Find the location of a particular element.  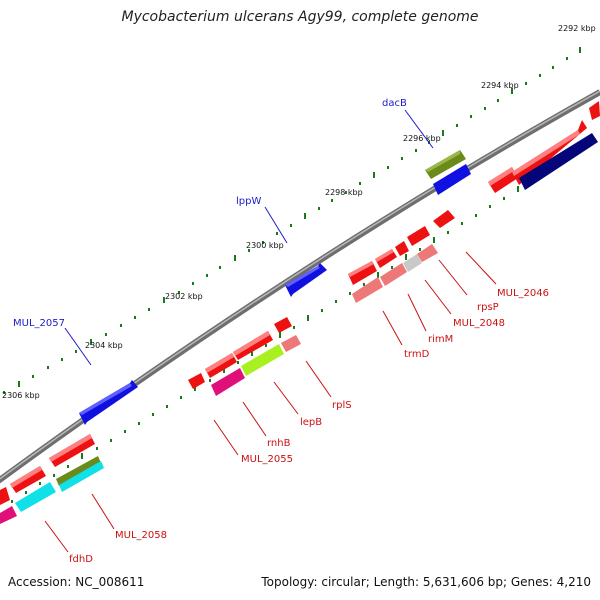

gene-label-rplS: rplS is located at coordinates (342, 405).